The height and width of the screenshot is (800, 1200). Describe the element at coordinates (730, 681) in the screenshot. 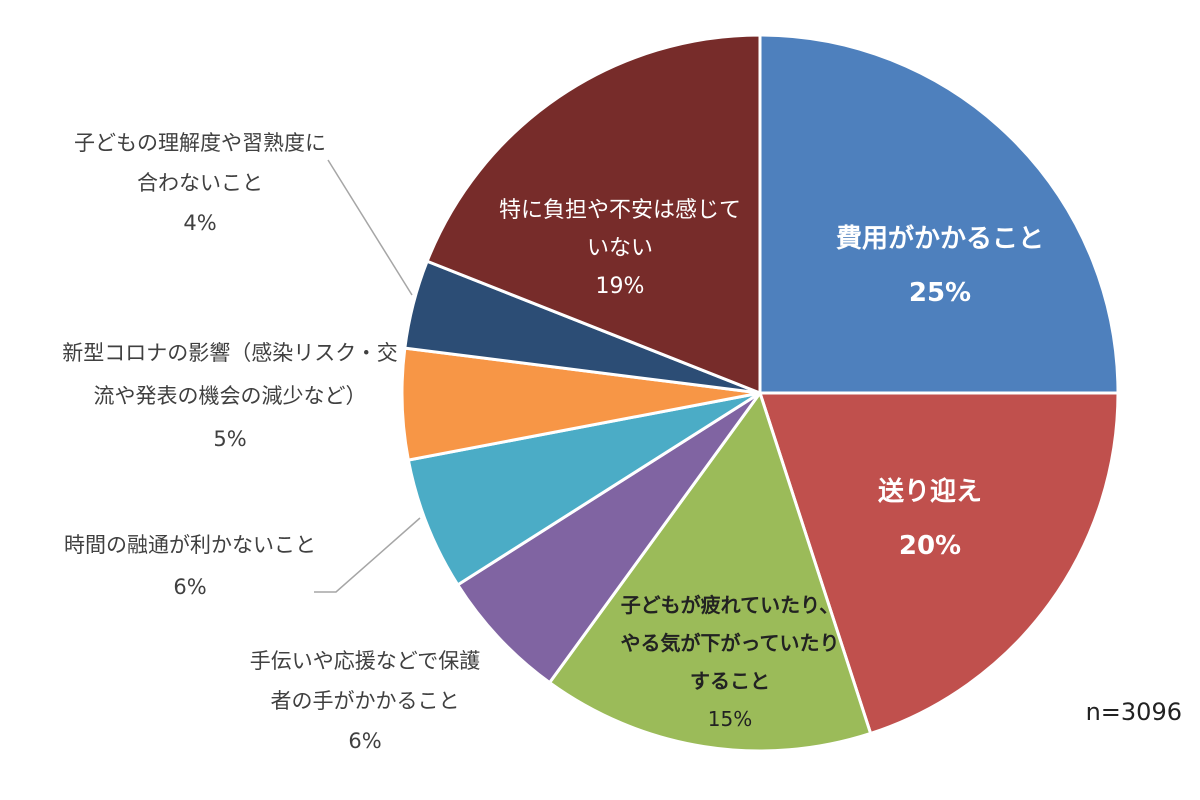

I see `slice-category-label-3: すること` at that location.